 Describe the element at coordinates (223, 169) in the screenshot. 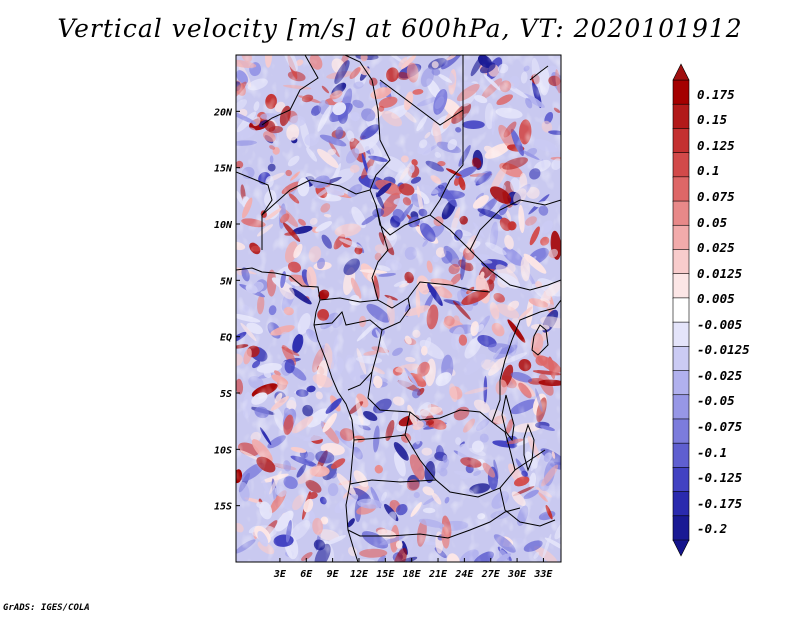

I see `lat-tick-label: 15N` at that location.